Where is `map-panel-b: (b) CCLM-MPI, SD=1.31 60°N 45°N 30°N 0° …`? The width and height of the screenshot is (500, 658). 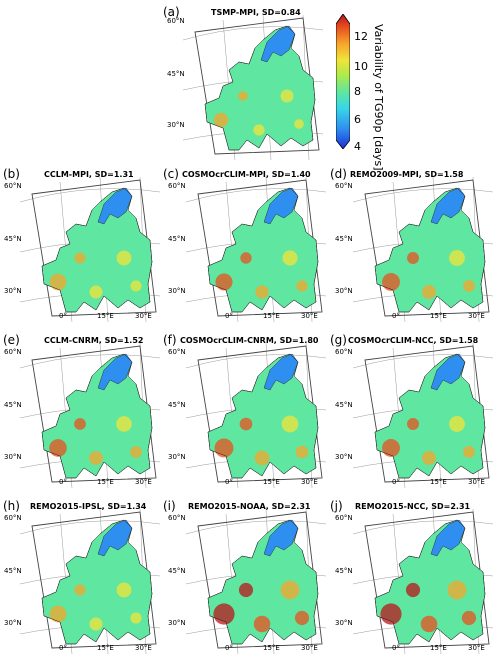 map-panel-b: (b) CCLM-MPI, SD=1.31 60°N 45°N 30°N 0° … is located at coordinates (82, 244).